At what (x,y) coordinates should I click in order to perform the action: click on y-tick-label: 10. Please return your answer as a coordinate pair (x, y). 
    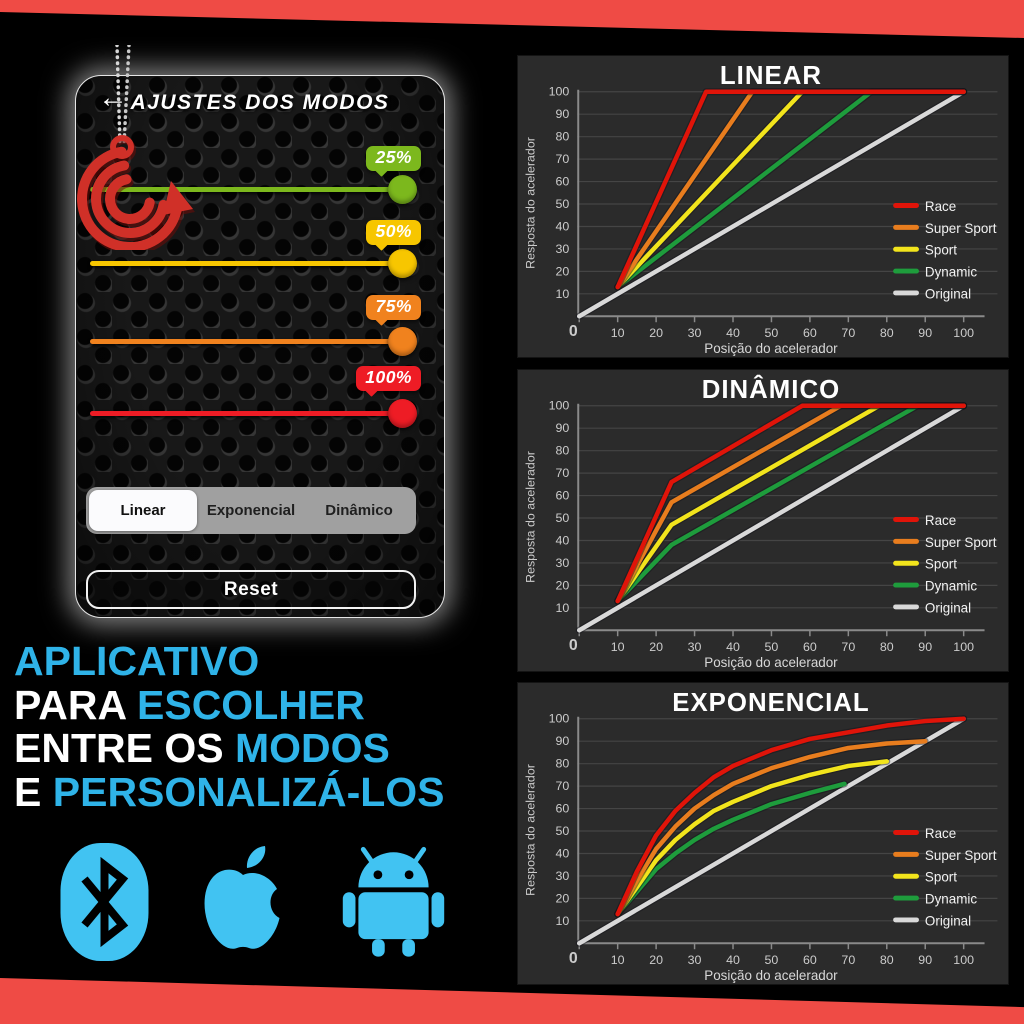
    Looking at the image, I should click on (562, 921).